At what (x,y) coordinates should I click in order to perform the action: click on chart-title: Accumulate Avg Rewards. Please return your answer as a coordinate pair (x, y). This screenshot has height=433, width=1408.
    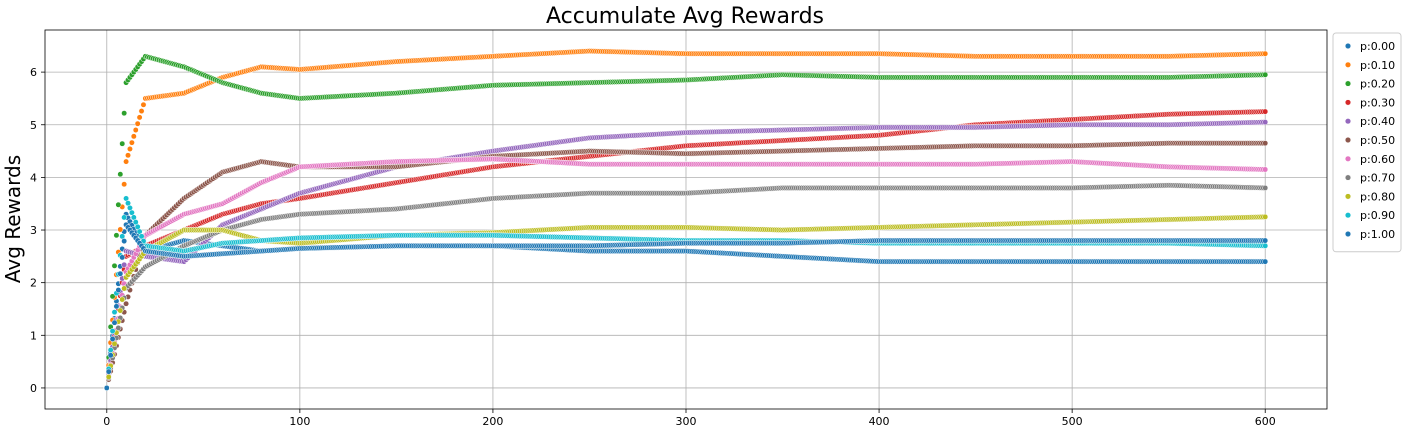
    Looking at the image, I should click on (685, 16).